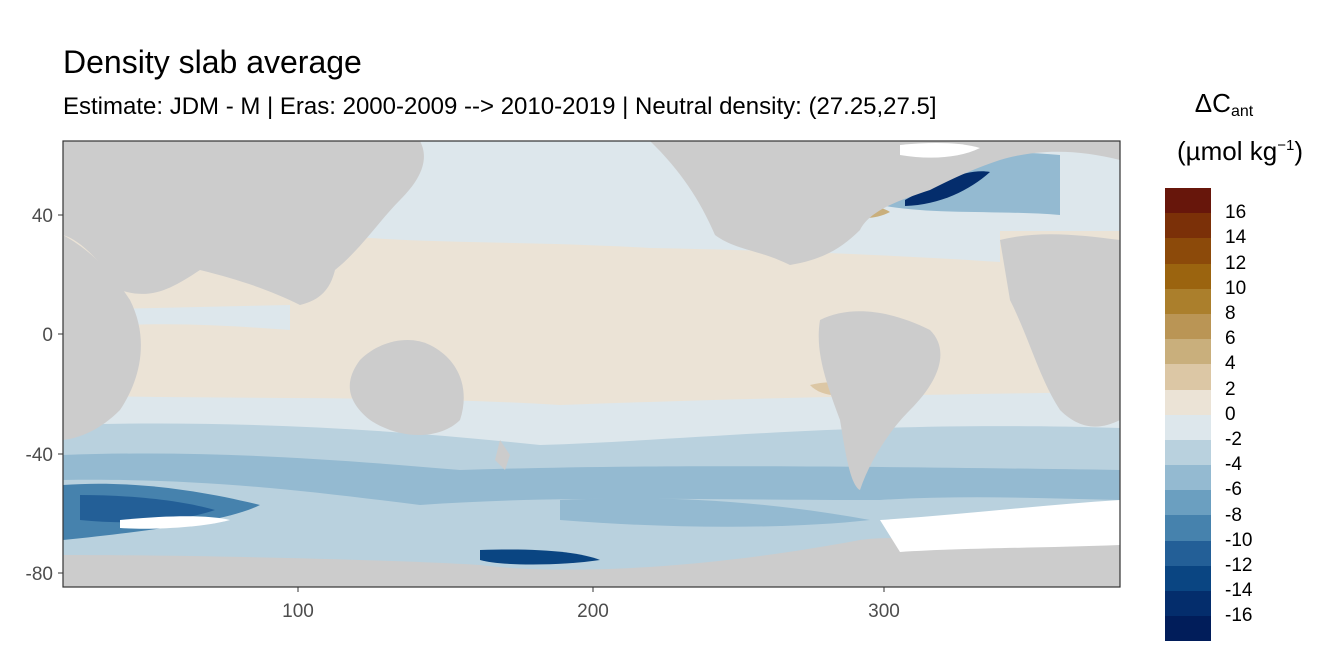  I want to click on ross-sea-low, so click(540, 557).